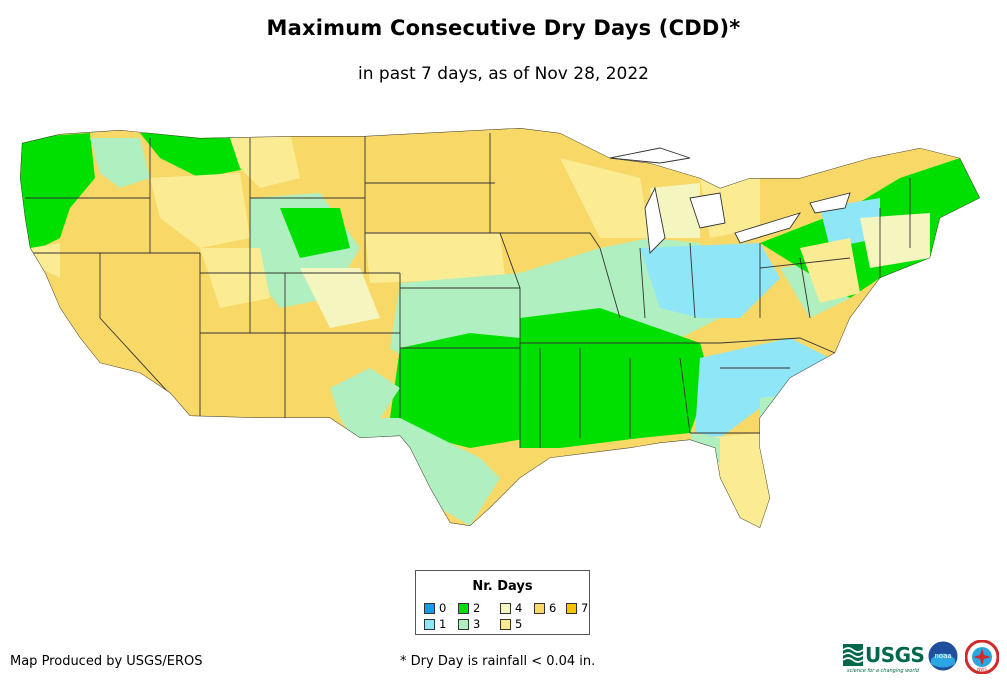  Describe the element at coordinates (853, 655) in the screenshot. I see `usgs-wave-icon` at that location.